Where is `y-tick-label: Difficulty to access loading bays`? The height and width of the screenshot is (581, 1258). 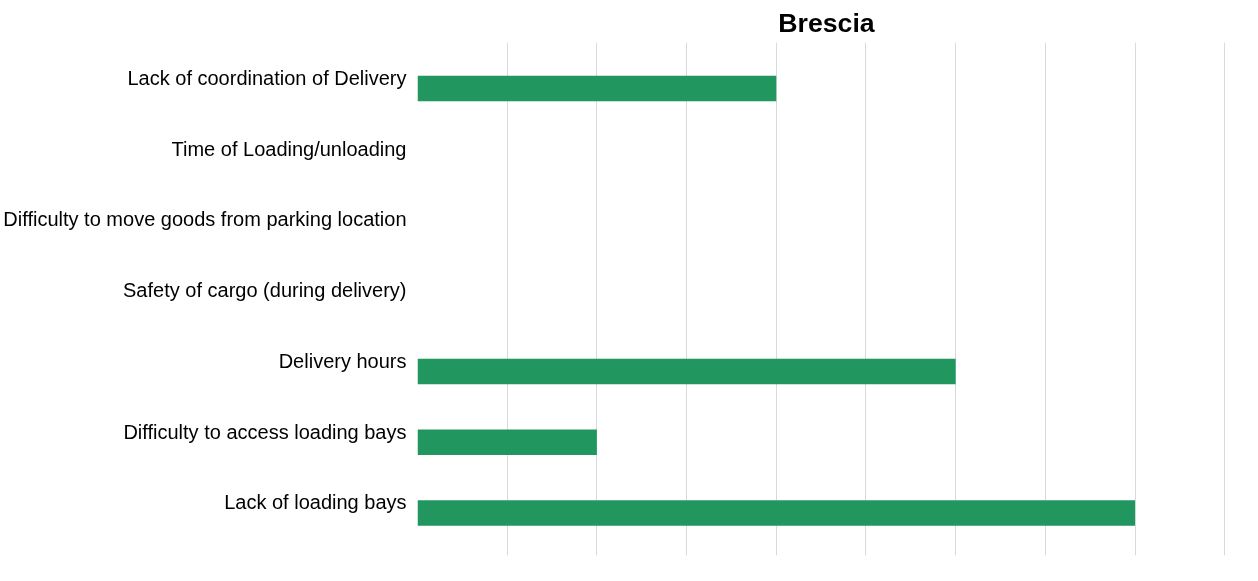 y-tick-label: Difficulty to access loading bays is located at coordinates (265, 431).